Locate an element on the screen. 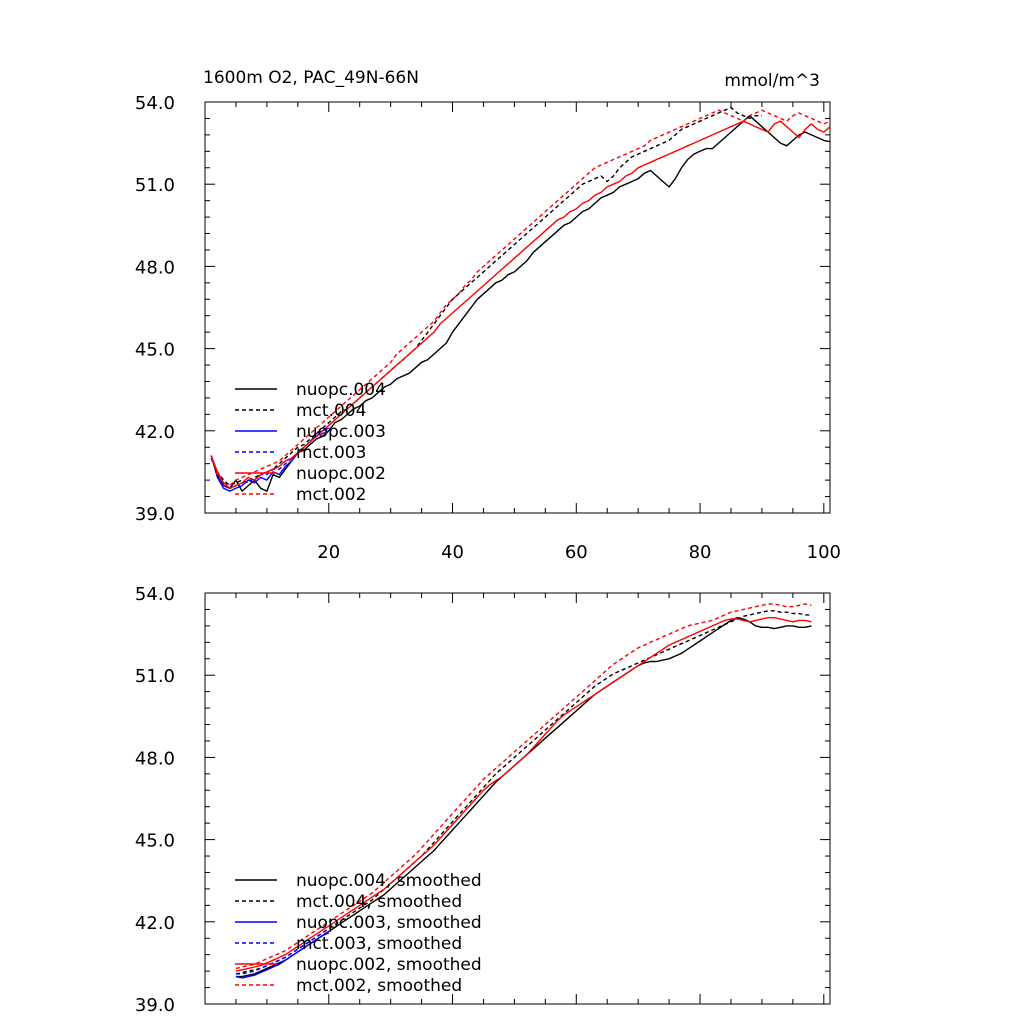 This screenshot has width=1024, height=1024. legend-entry: nuopc.003 is located at coordinates (341, 432).